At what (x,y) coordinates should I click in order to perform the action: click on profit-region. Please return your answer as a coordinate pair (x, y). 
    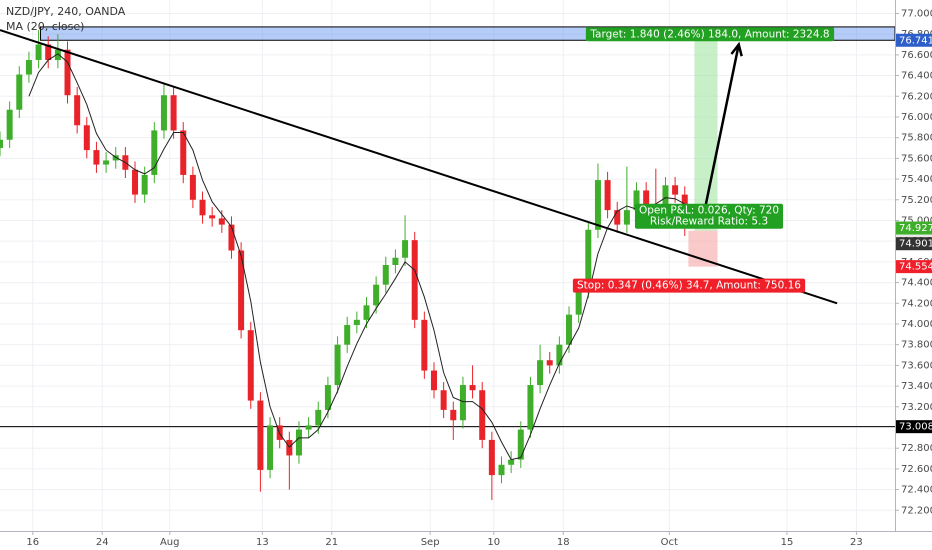
    Looking at the image, I should click on (706, 135).